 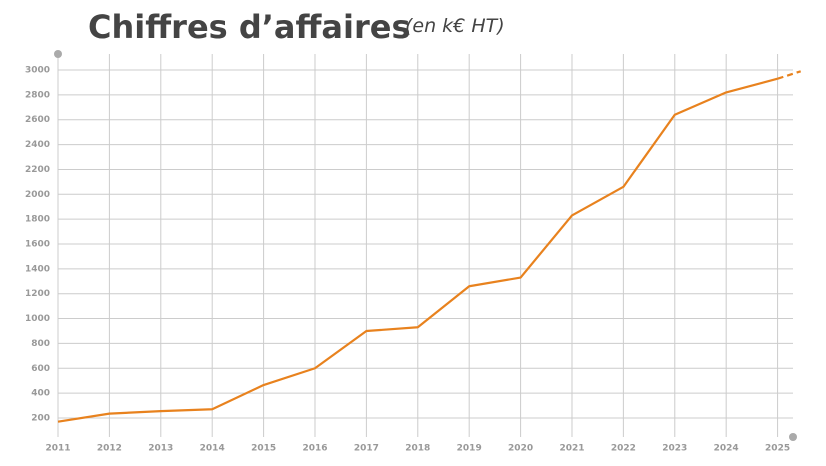 I want to click on chart-title: Chiffres d’affaires, so click(x=249, y=27).